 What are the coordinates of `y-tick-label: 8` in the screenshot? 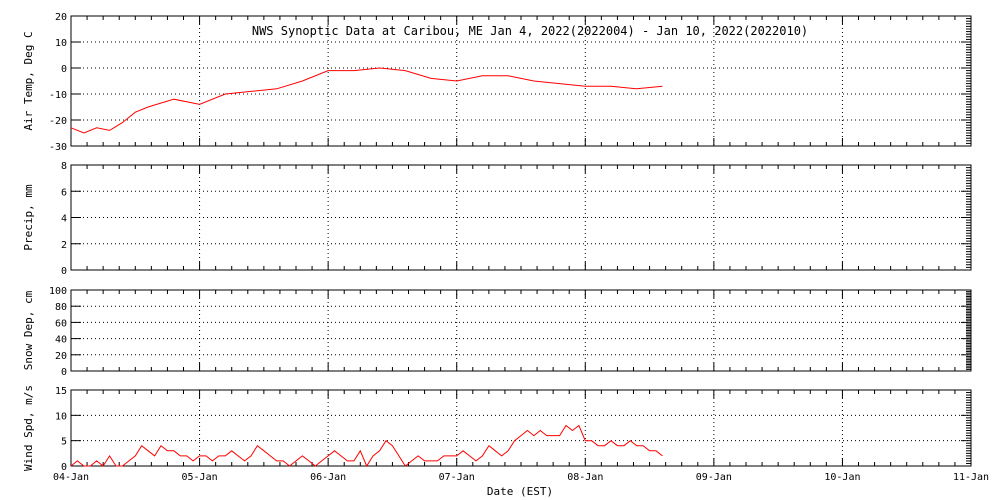 It's located at (64, 166).